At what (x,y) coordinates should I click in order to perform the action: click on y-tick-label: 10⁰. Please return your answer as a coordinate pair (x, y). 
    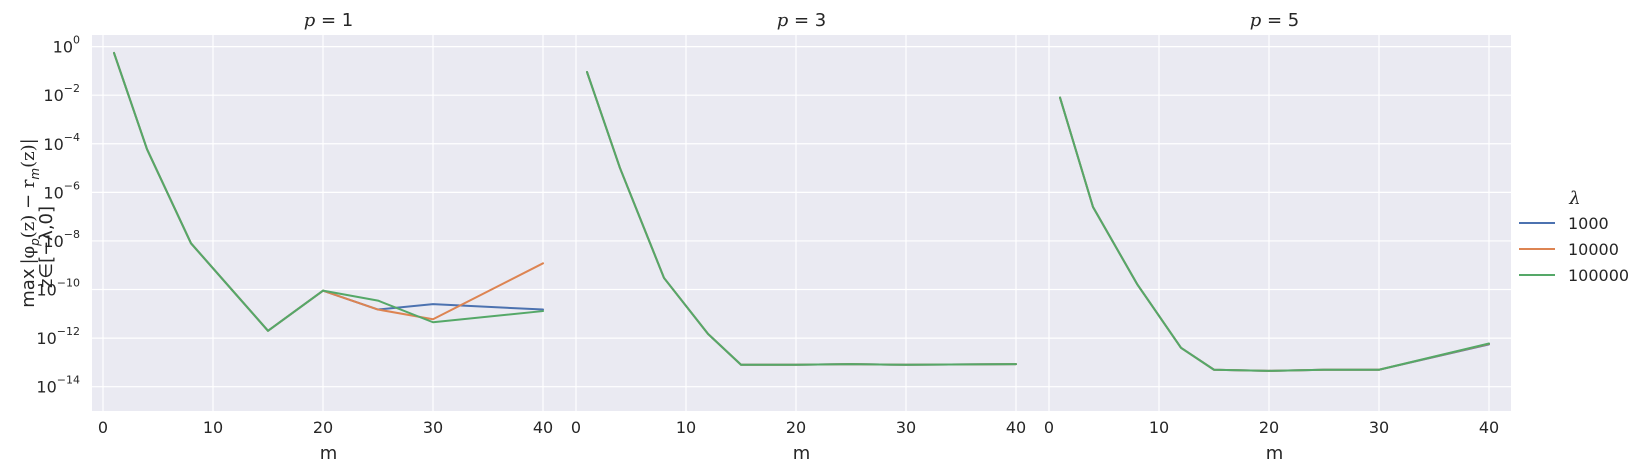
    Looking at the image, I should click on (66, 45).